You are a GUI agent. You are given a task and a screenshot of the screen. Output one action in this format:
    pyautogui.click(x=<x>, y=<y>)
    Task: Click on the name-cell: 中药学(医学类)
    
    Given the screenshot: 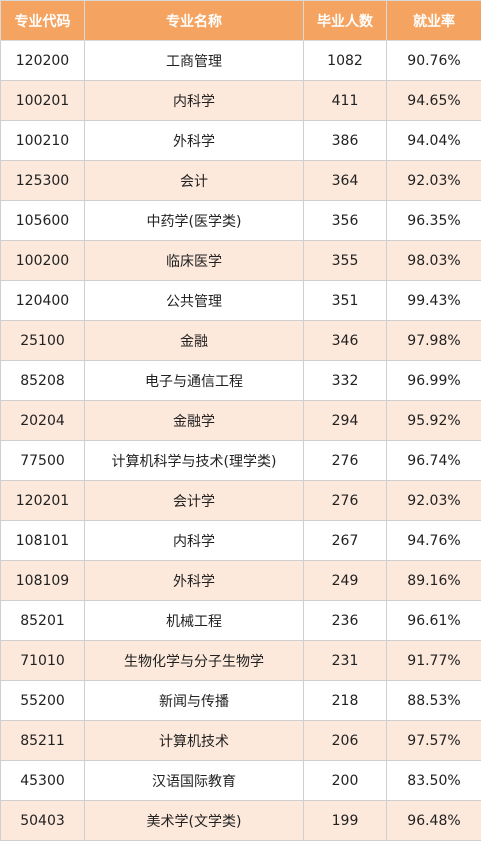 What is the action you would take?
    pyautogui.click(x=194, y=220)
    